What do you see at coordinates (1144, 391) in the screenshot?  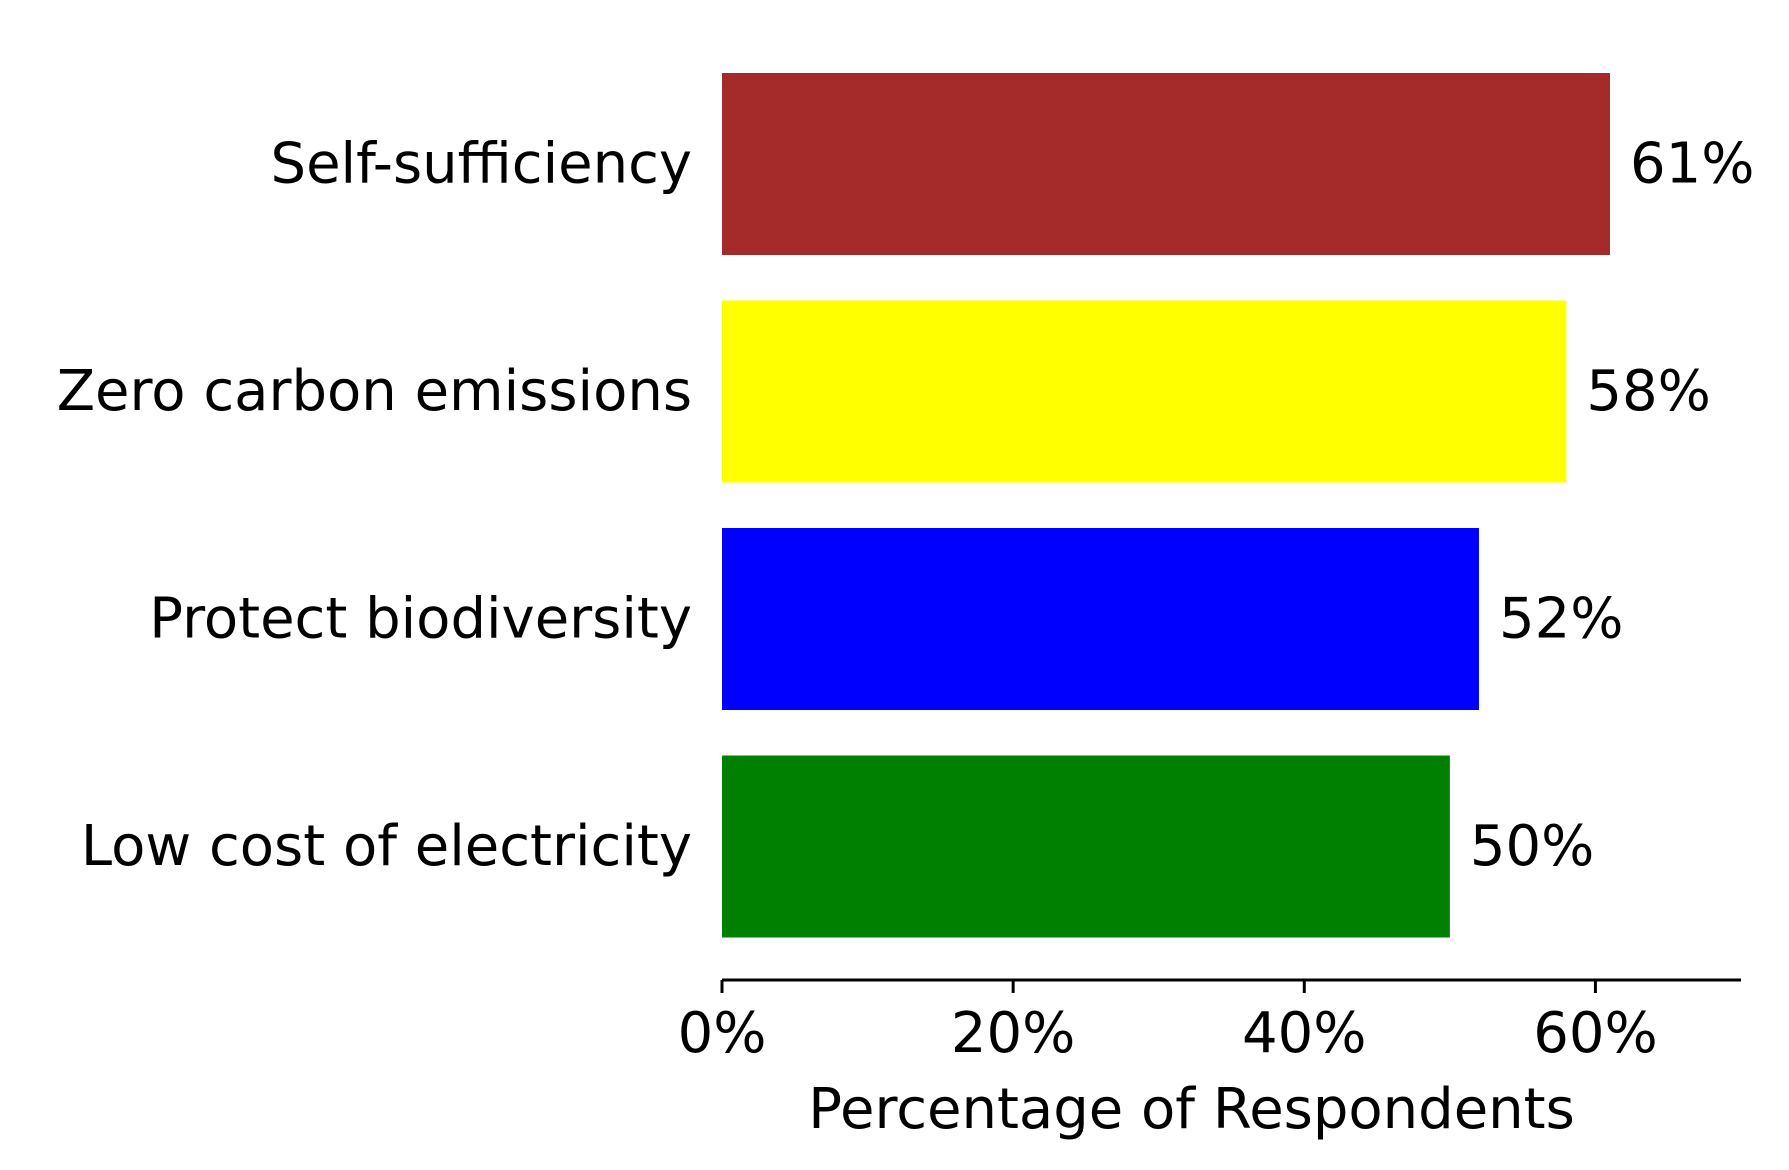 I see `bar-zero-carbon-emissions` at bounding box center [1144, 391].